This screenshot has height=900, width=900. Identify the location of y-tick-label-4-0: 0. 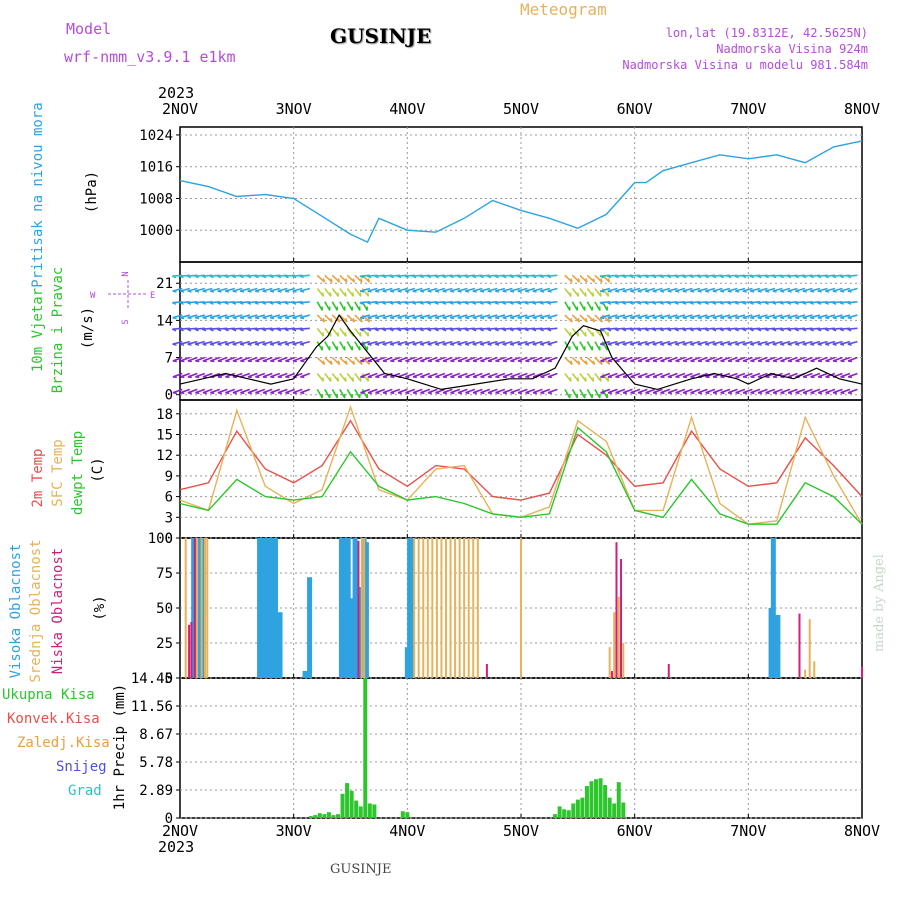
(169, 819).